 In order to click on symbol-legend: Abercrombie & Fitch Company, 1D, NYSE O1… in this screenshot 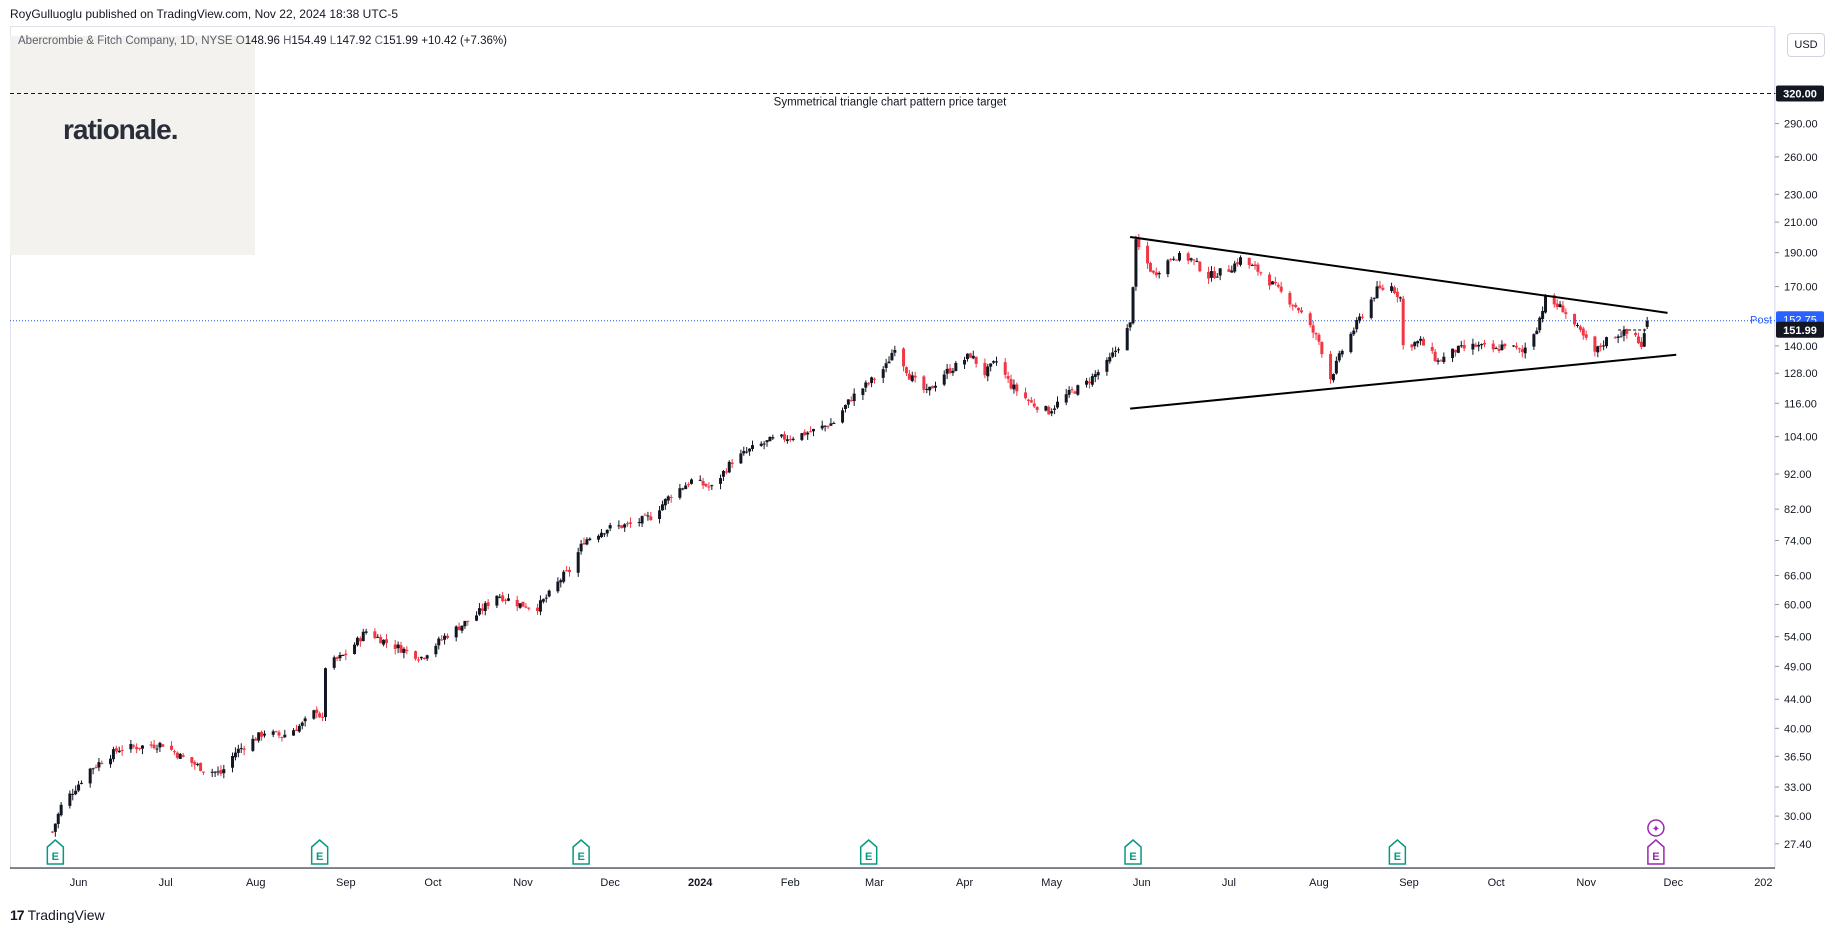, I will do `click(262, 41)`.